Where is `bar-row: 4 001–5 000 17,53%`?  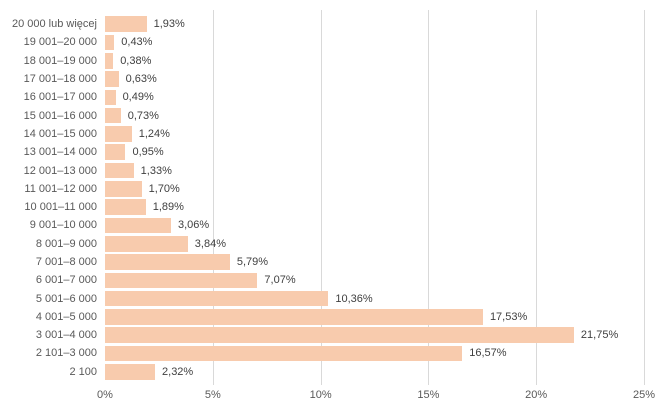
bar-row: 4 001–5 000 17,53% is located at coordinates (333, 317).